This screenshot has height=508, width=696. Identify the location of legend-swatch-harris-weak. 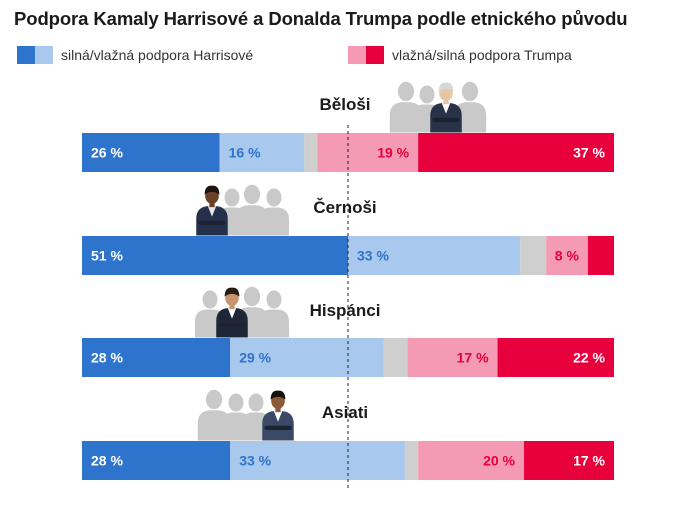
(44, 55).